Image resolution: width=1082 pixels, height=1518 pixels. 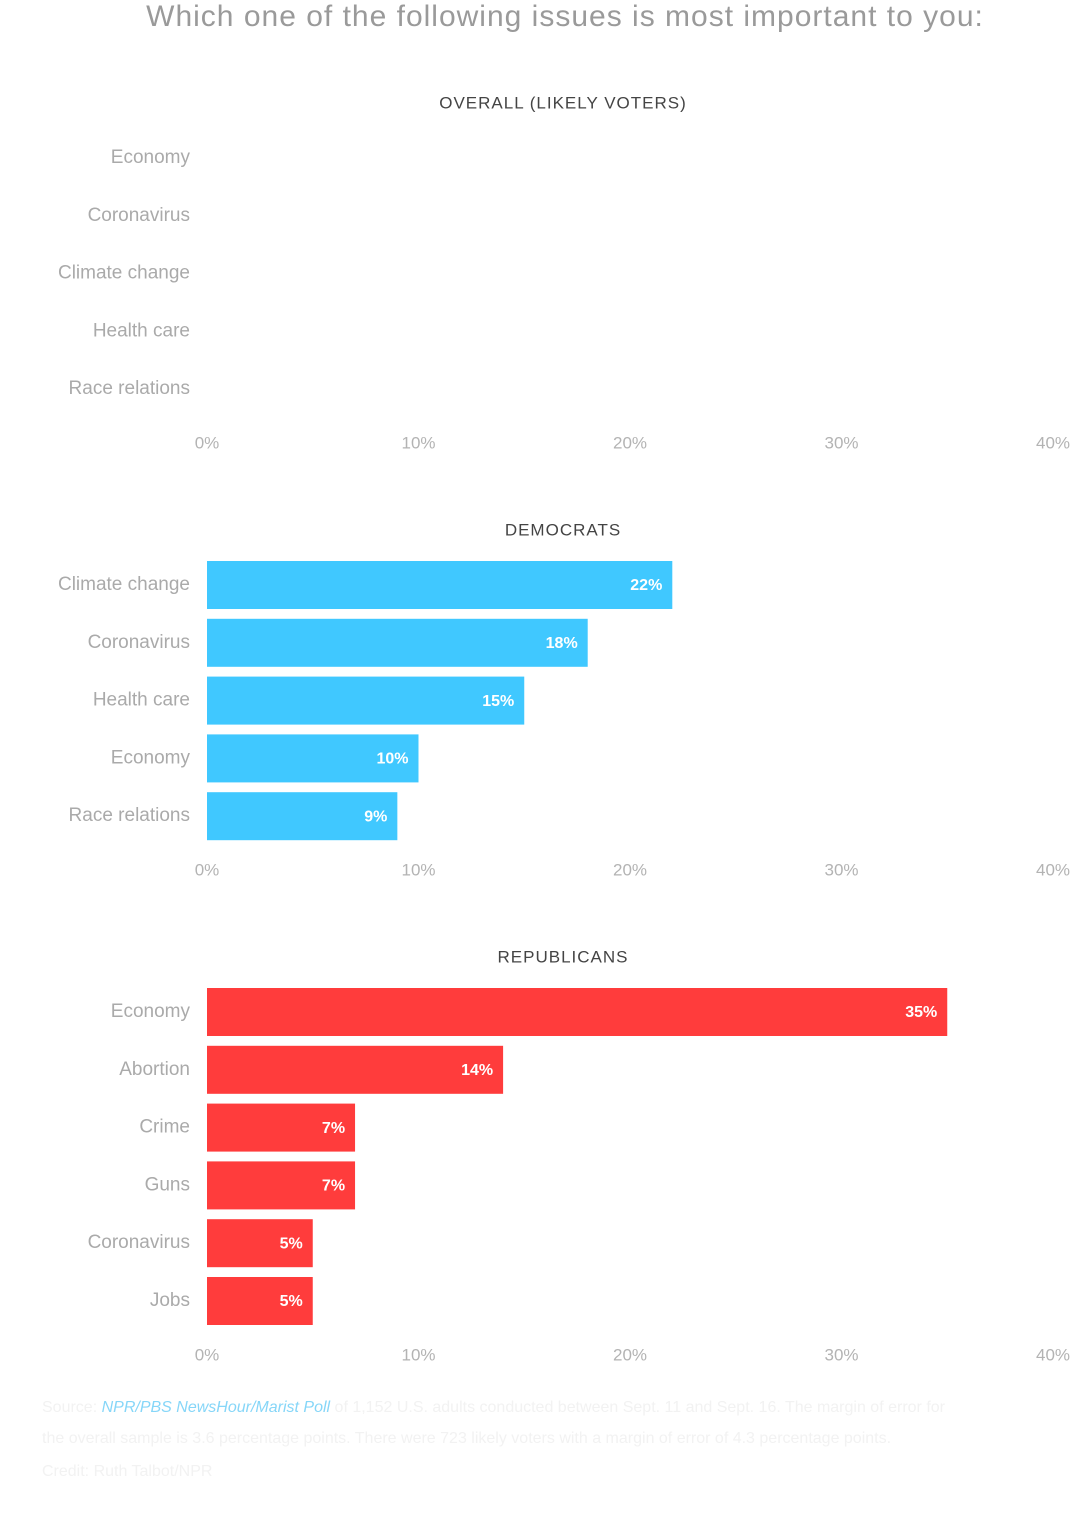 What do you see at coordinates (72, 1407) in the screenshot?
I see `source-prefix: Source:` at bounding box center [72, 1407].